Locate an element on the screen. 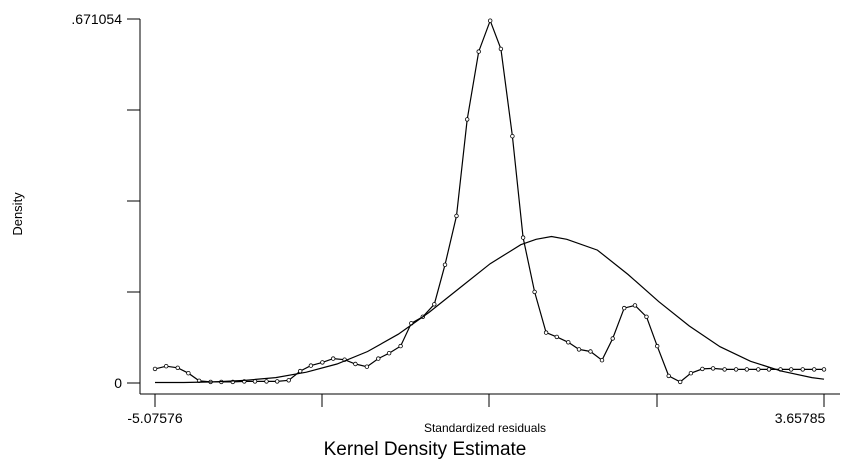 The height and width of the screenshot is (464, 843). y-tick-label-zero: 0 is located at coordinates (118, 383).